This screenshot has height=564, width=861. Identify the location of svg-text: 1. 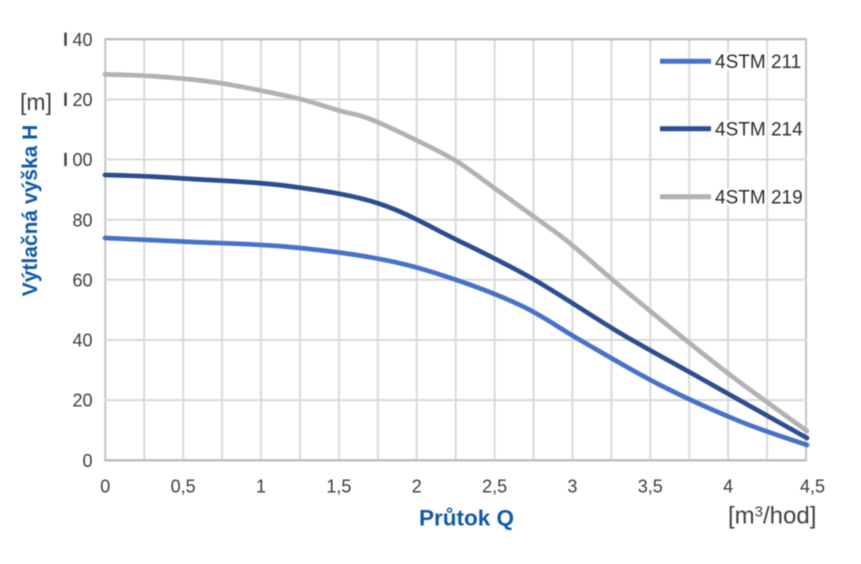
(261, 487).